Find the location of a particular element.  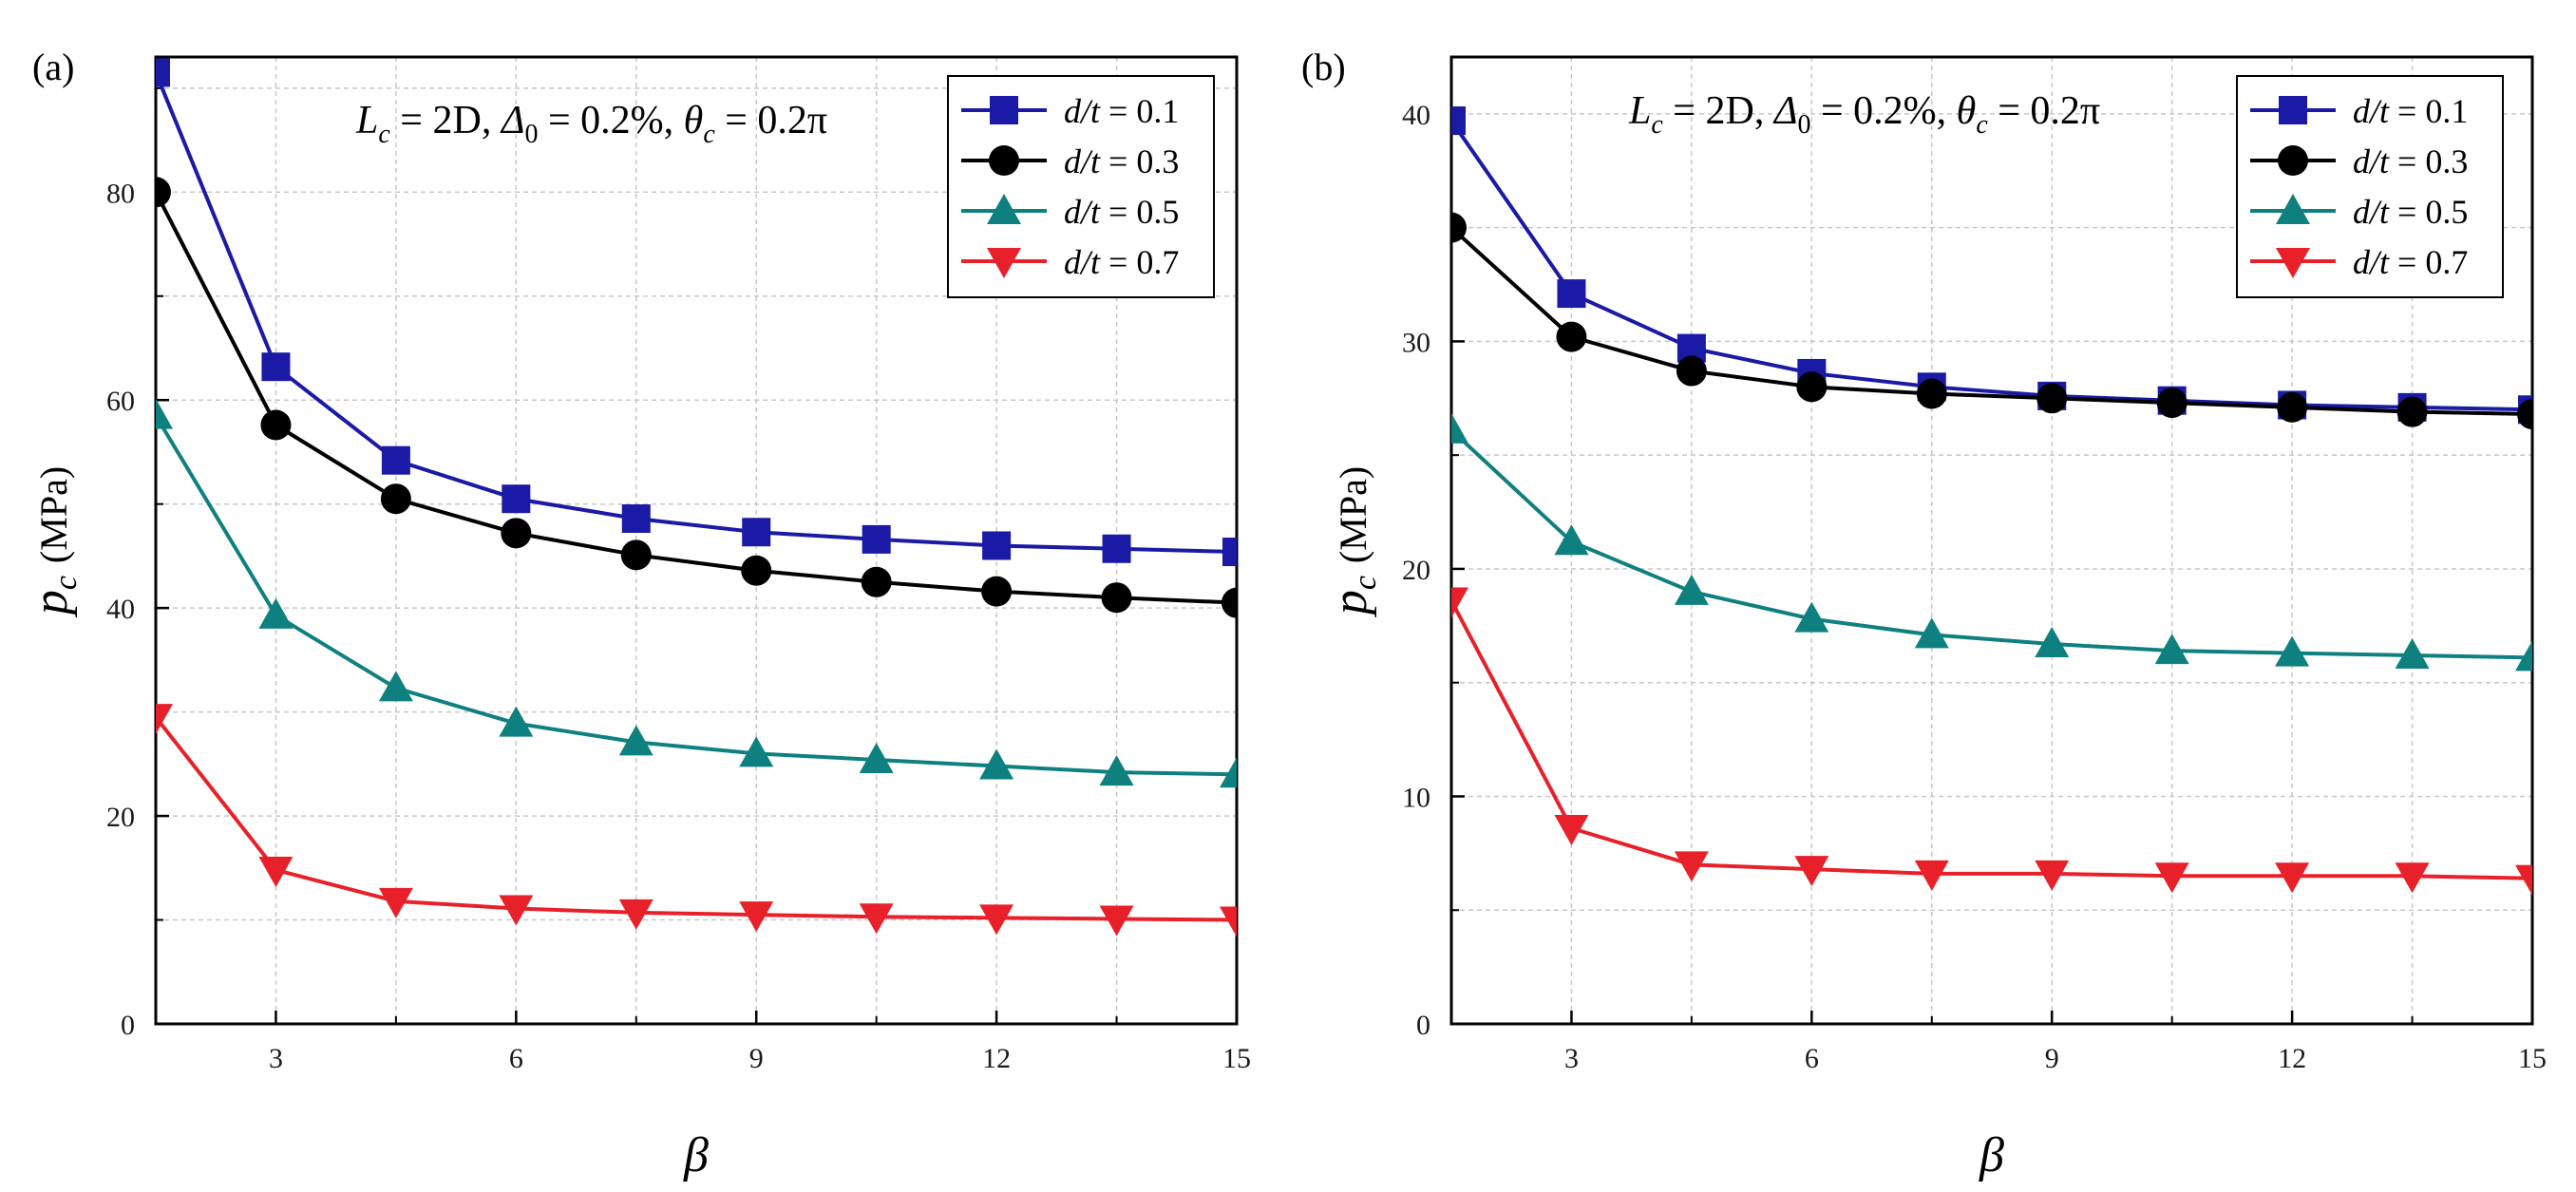

y-tick-label: 60 is located at coordinates (120, 401).